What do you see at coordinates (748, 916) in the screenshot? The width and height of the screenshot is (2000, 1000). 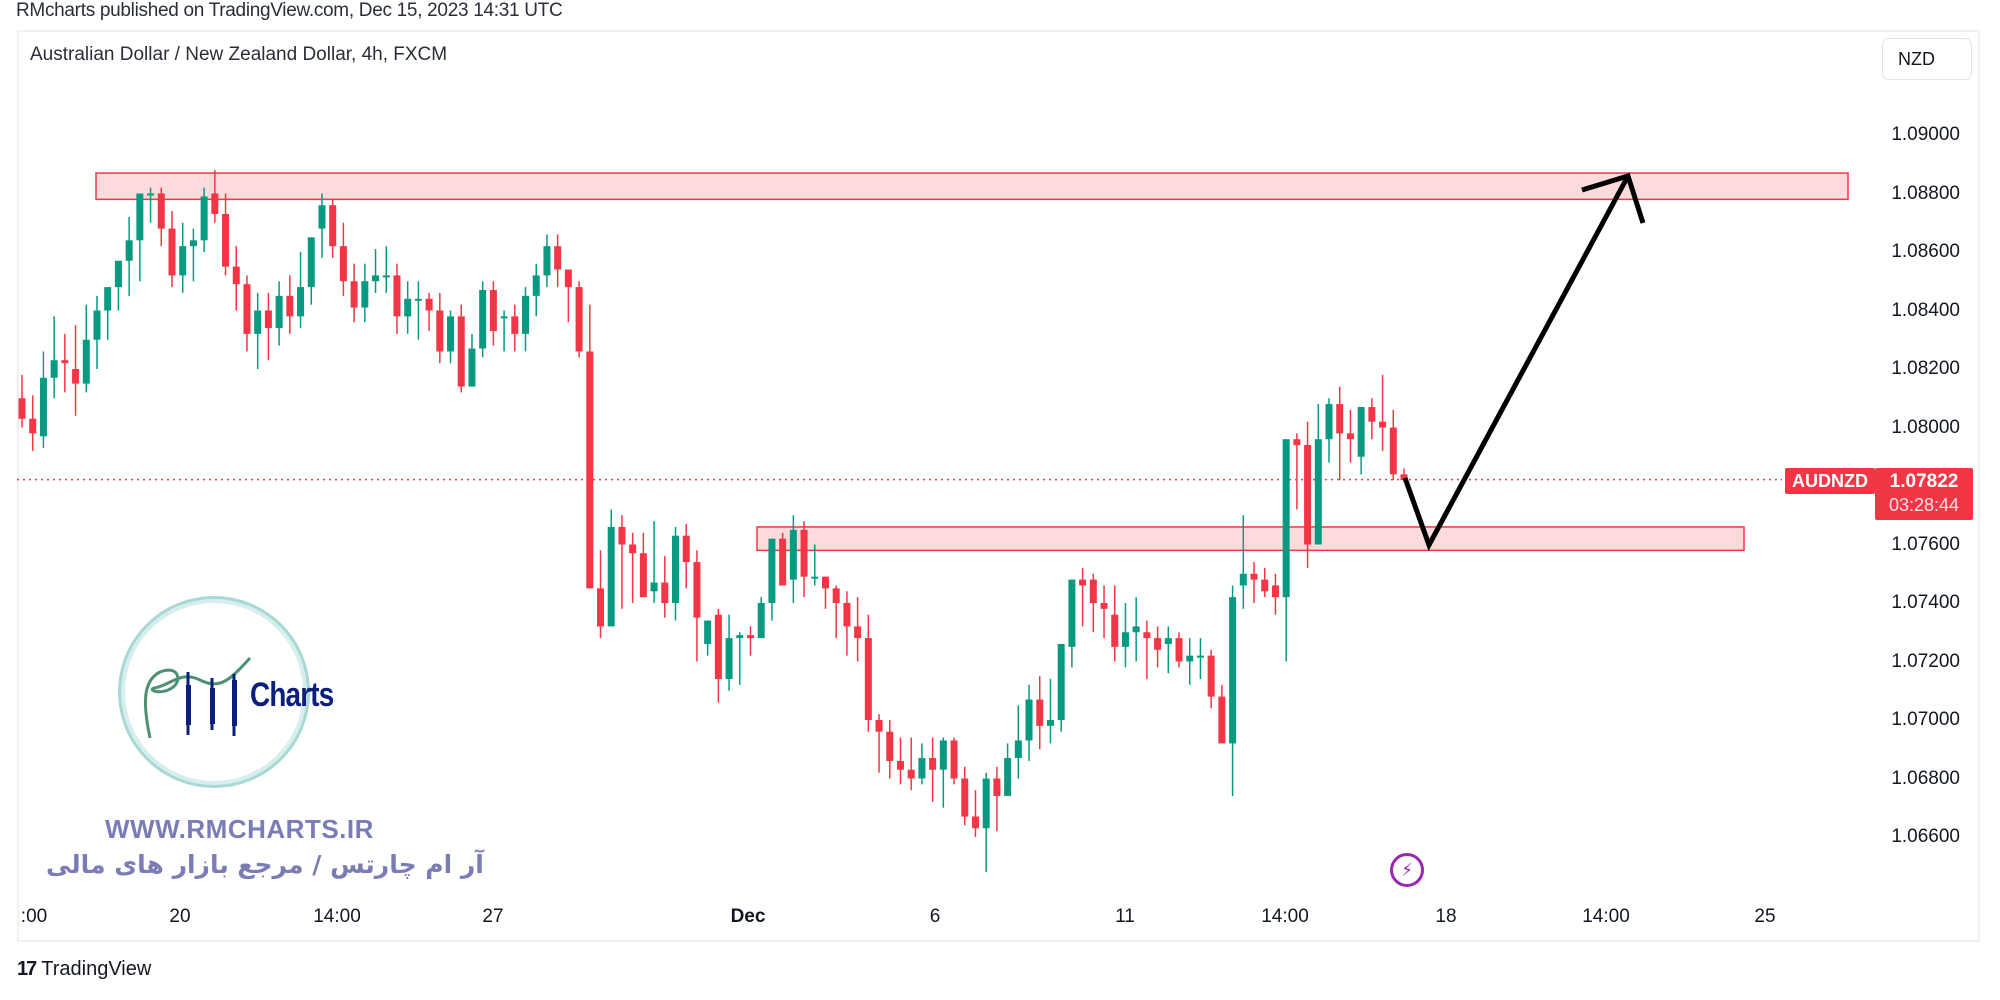 I see `time-tick-label: Dec` at bounding box center [748, 916].